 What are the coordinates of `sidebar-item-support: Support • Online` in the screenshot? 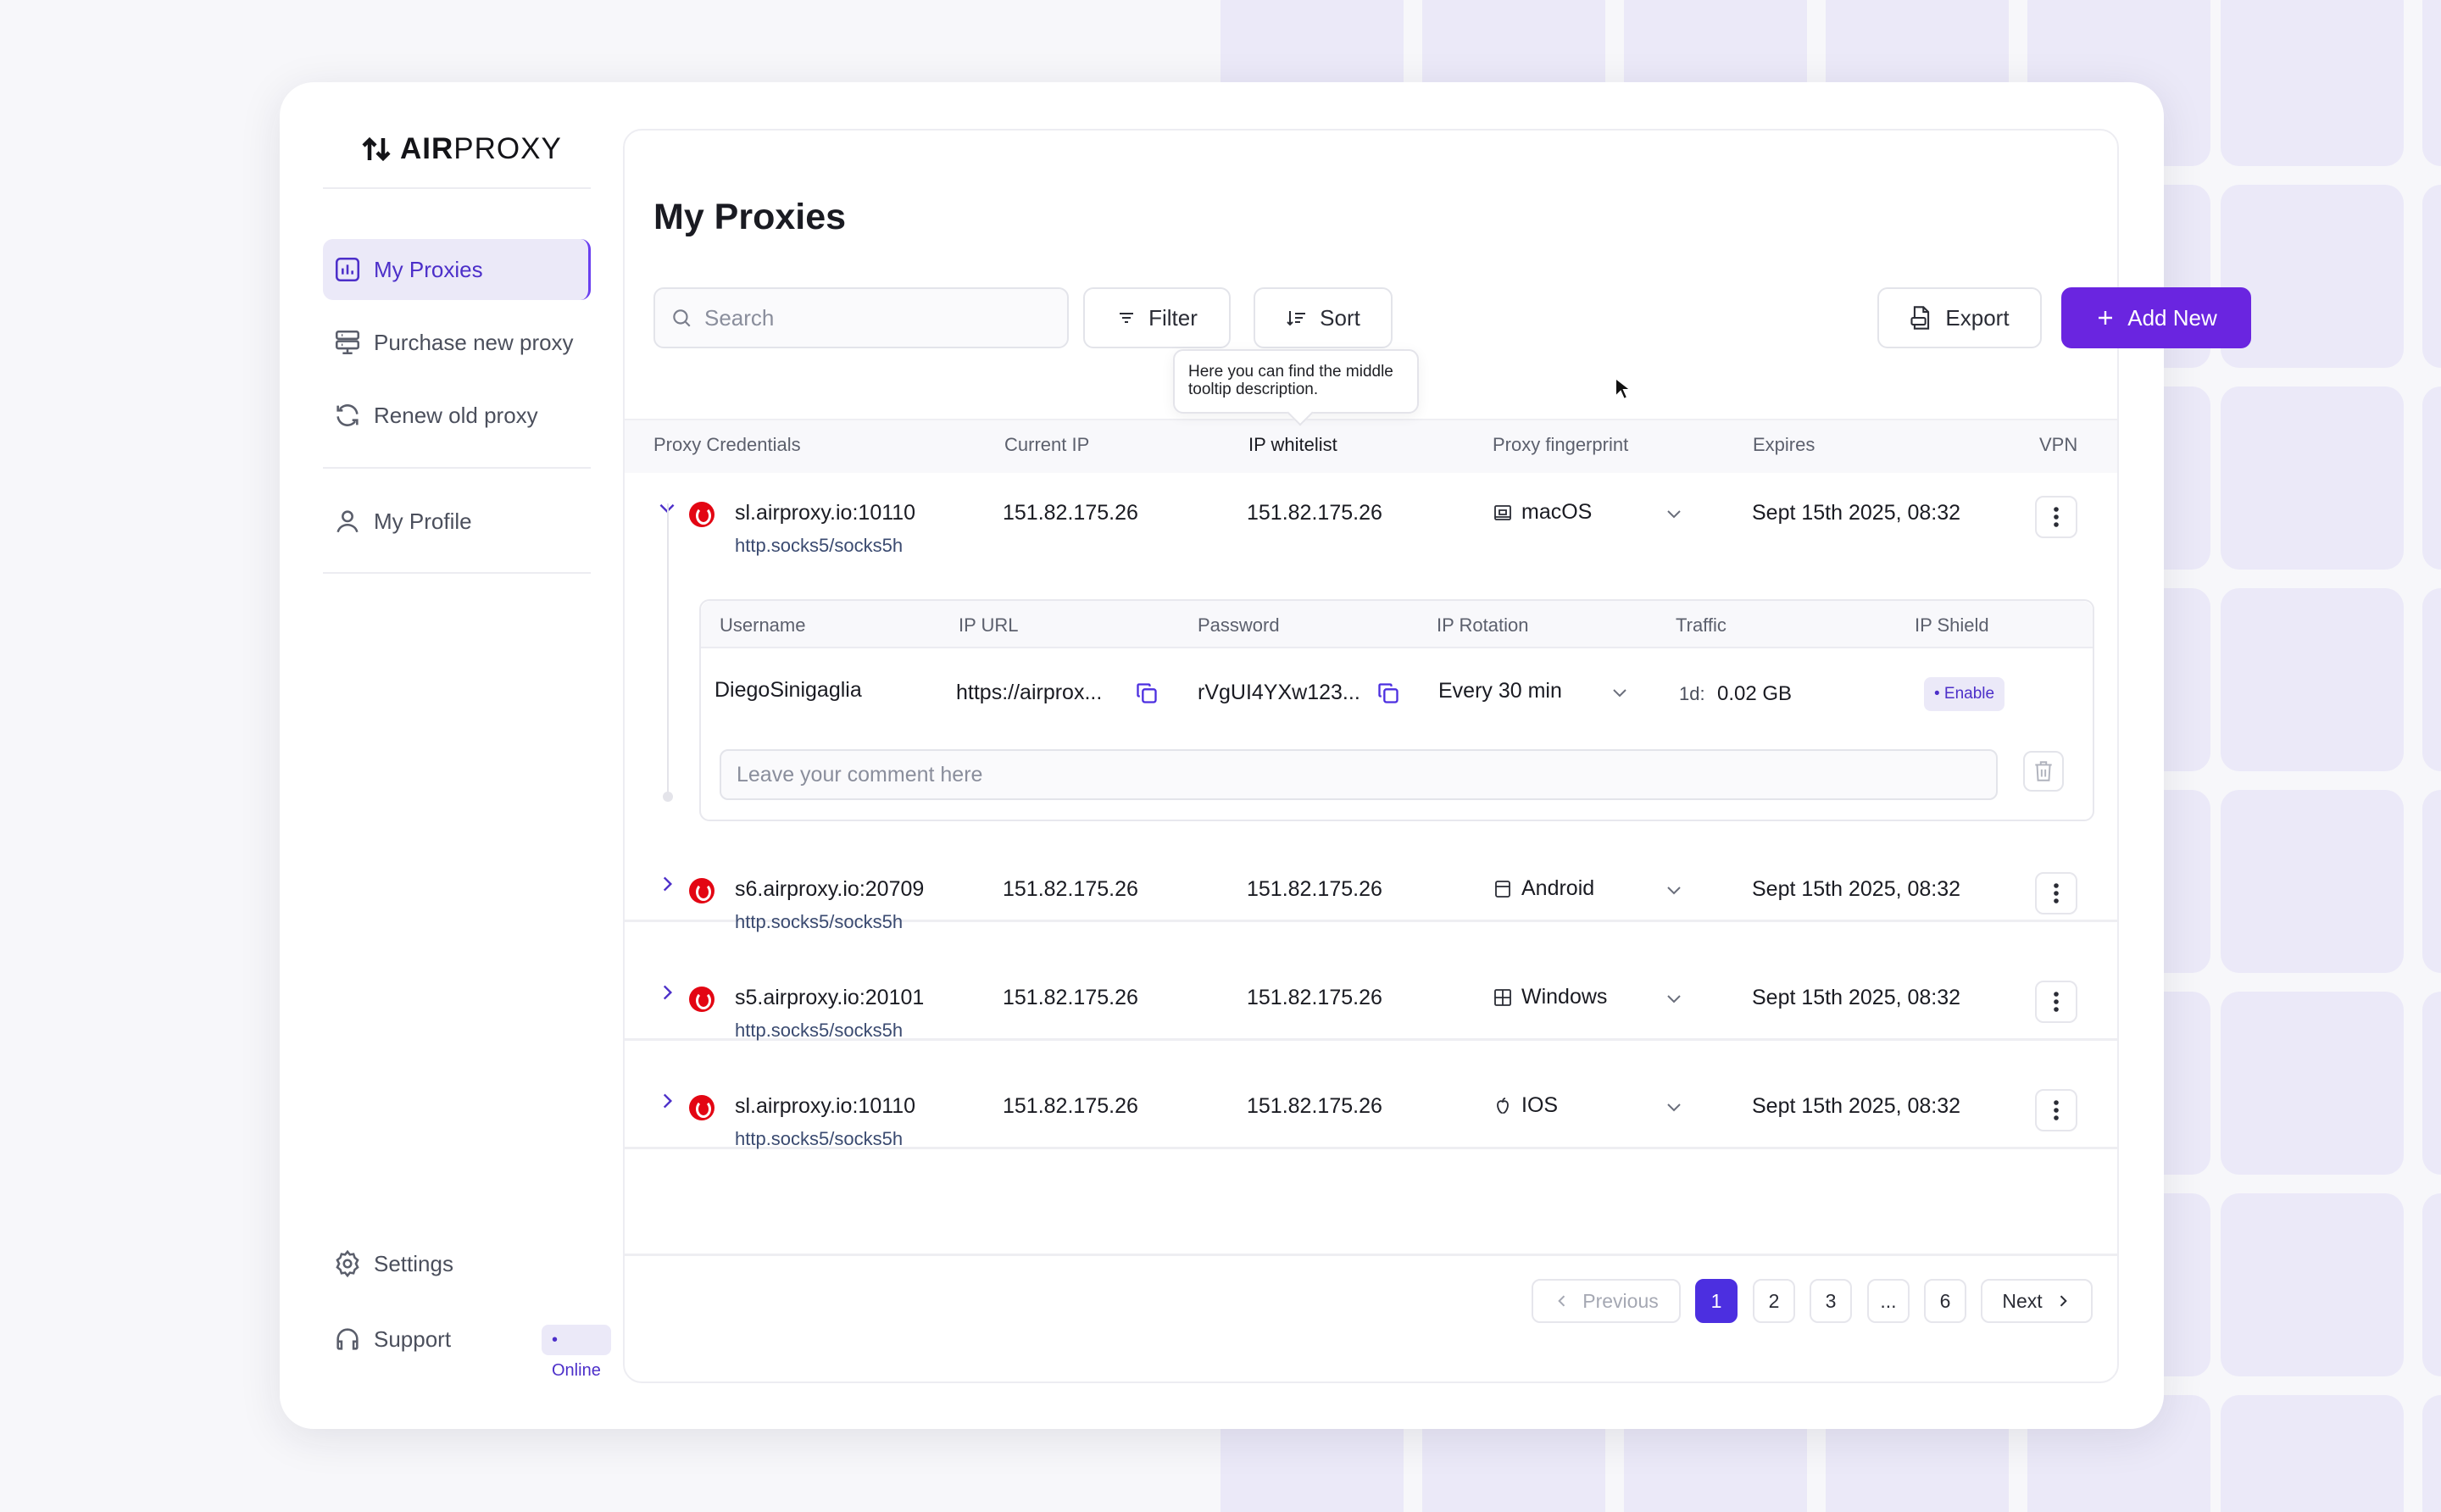 It's located at (467, 1344).